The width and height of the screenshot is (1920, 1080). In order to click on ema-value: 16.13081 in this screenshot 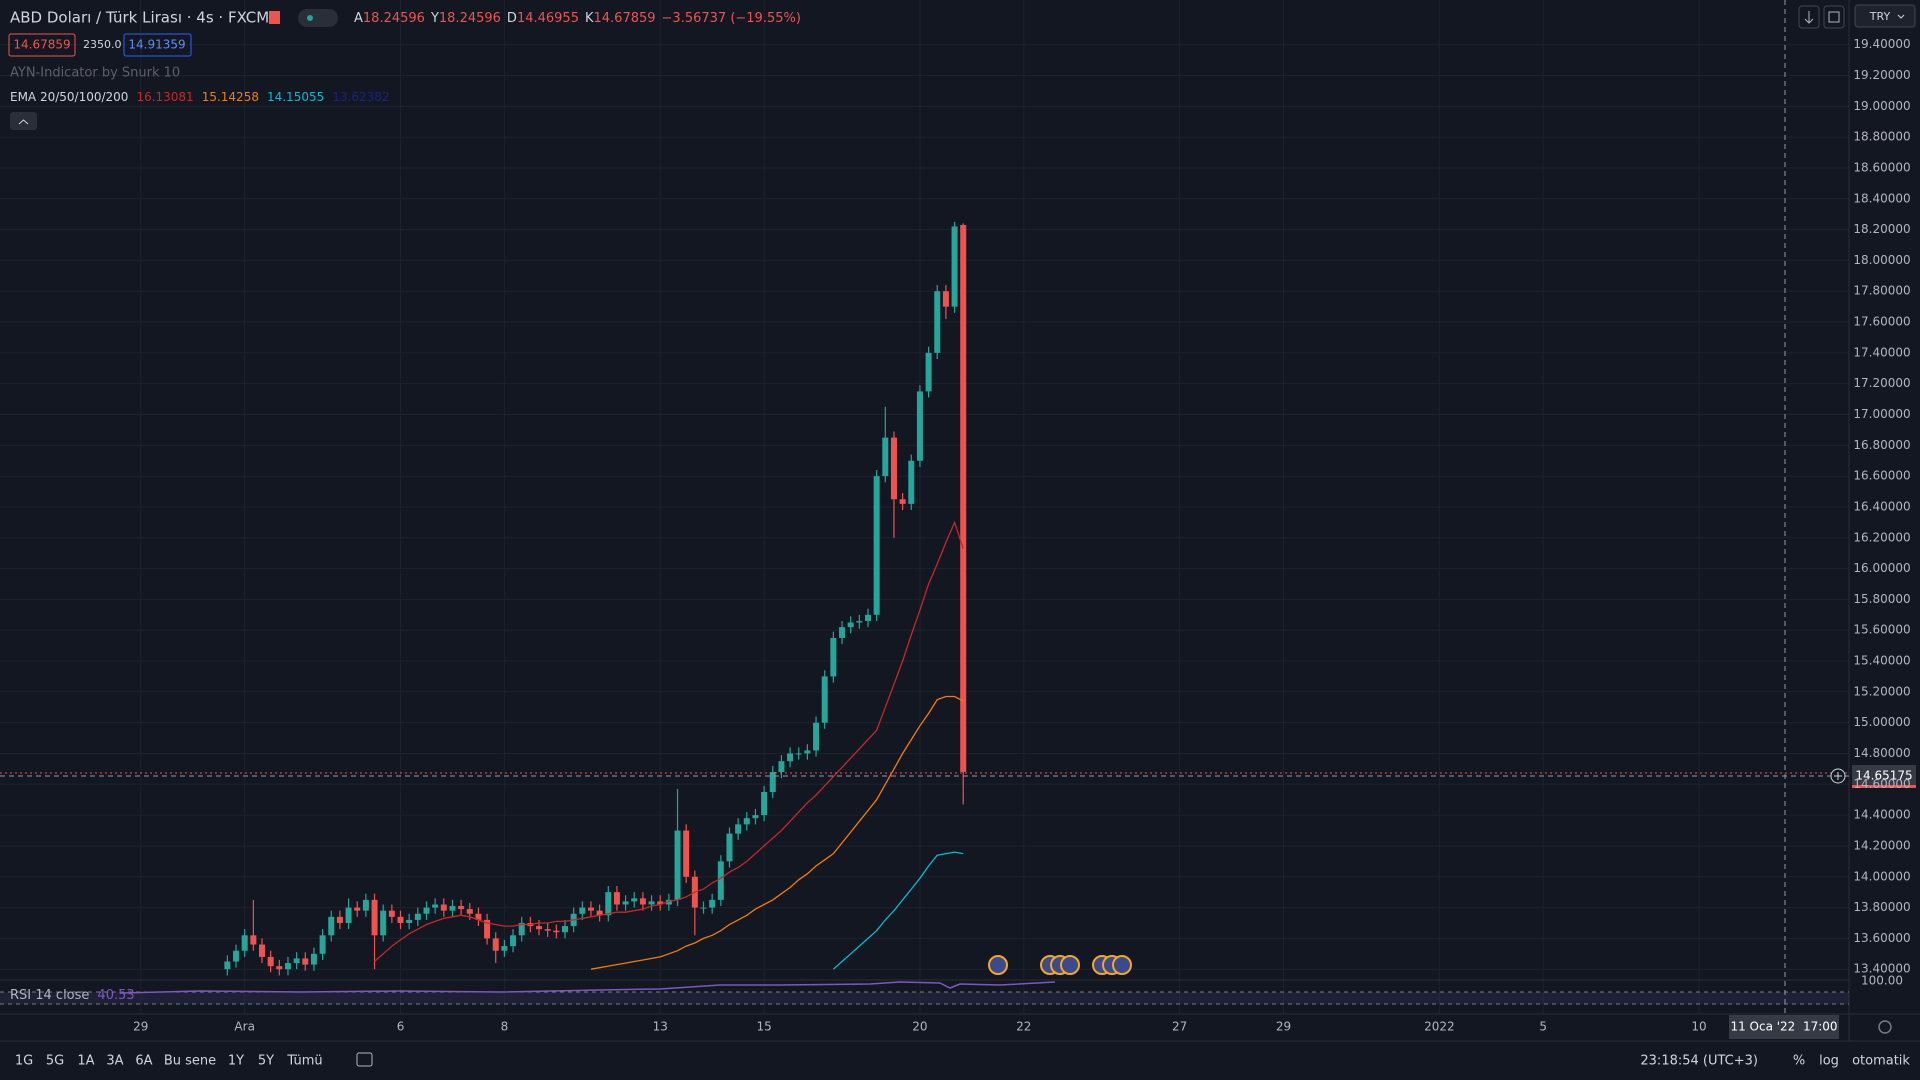, I will do `click(164, 97)`.